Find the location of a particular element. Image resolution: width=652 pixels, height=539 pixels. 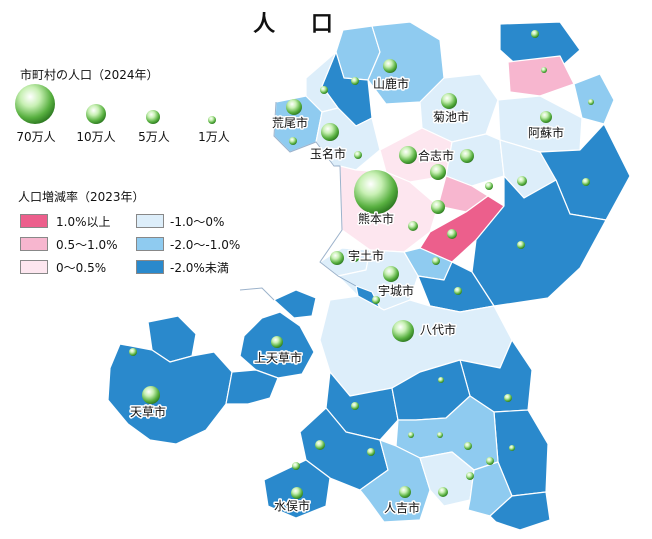

map-title: 人 口 is located at coordinates (300, 24).